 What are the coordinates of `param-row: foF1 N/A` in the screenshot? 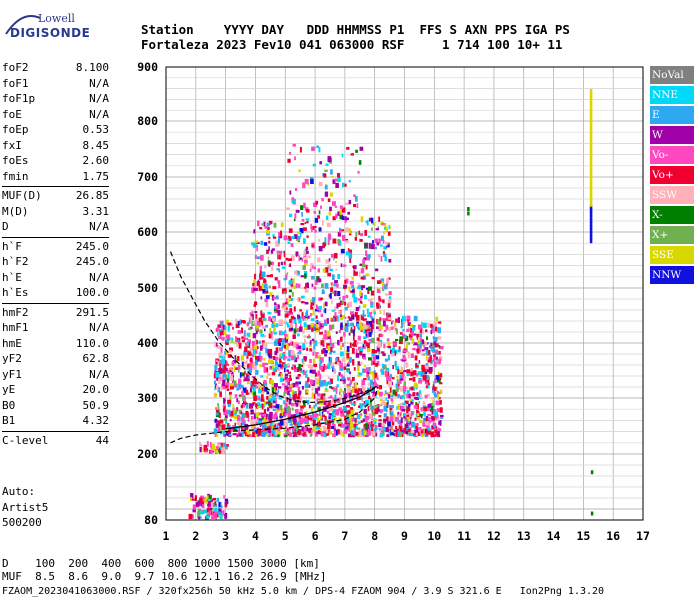 It's located at (55, 84).